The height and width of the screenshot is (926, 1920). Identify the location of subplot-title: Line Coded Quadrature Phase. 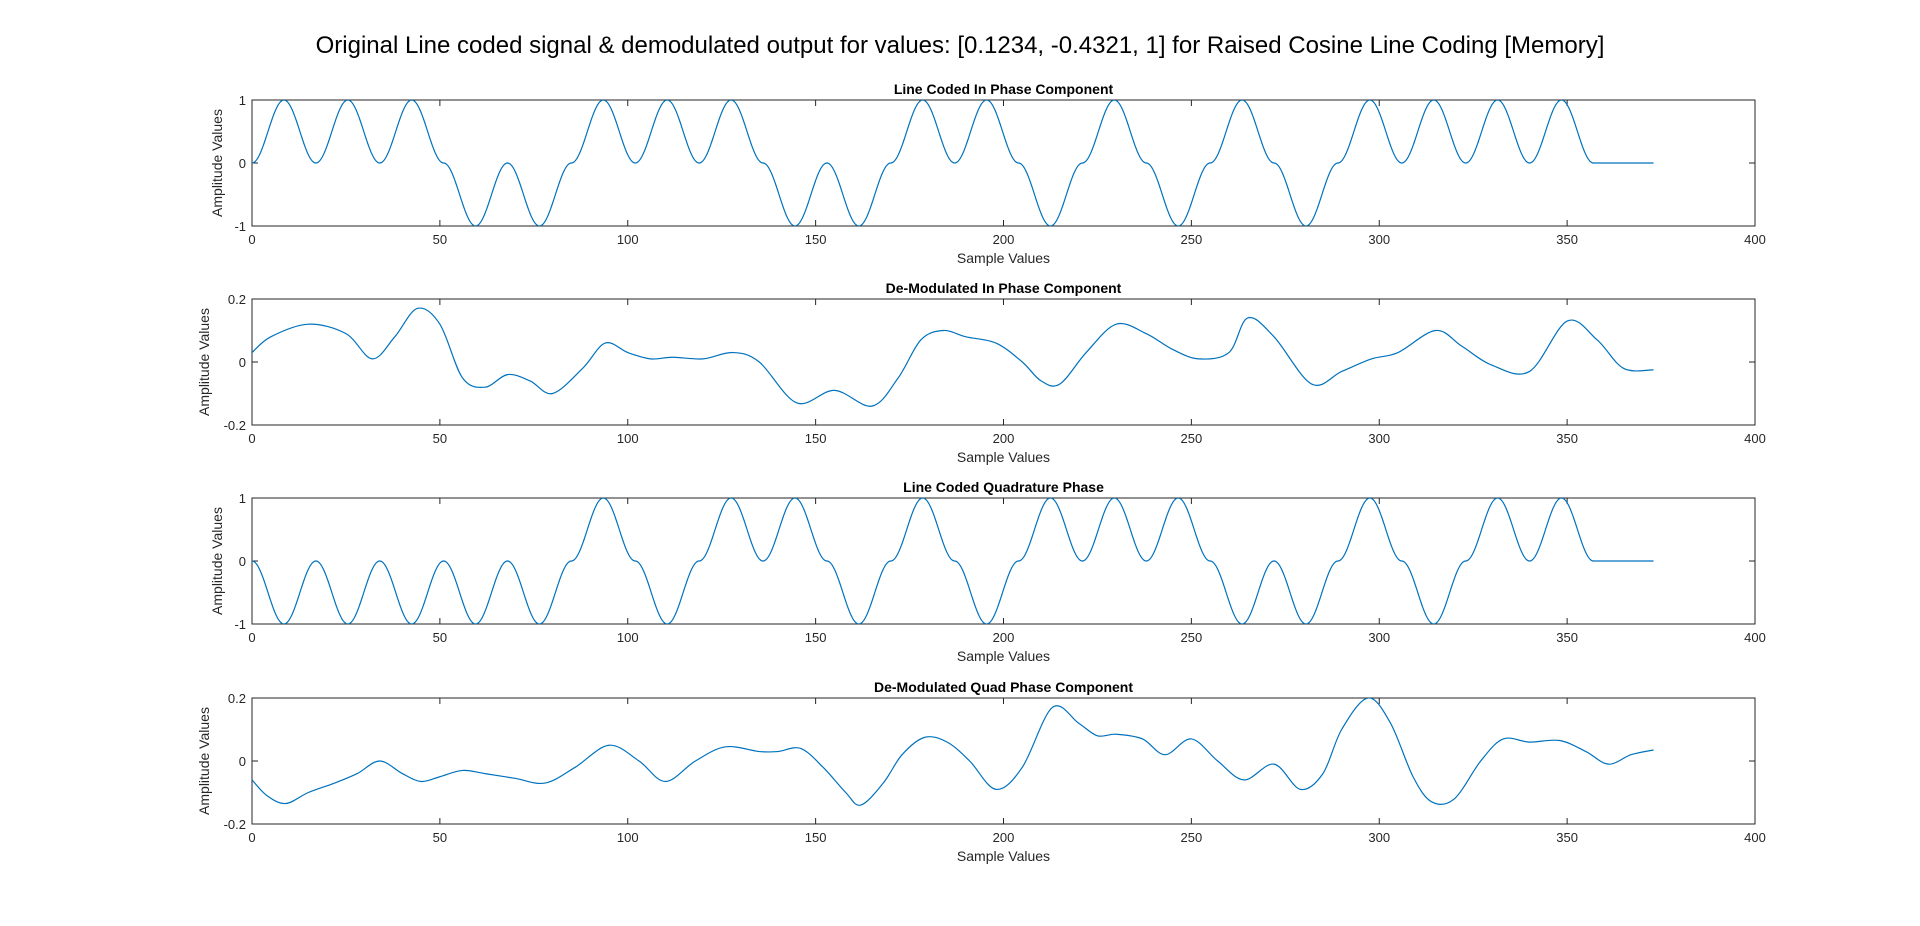
(1003, 487).